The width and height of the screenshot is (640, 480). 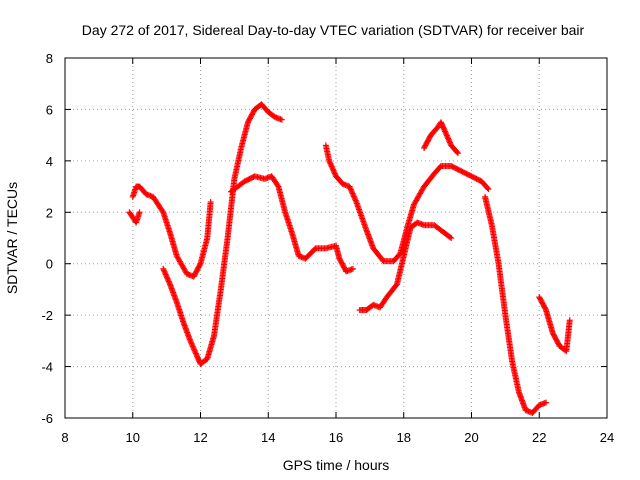 What do you see at coordinates (47, 315) in the screenshot?
I see `y-tick-label: -2` at bounding box center [47, 315].